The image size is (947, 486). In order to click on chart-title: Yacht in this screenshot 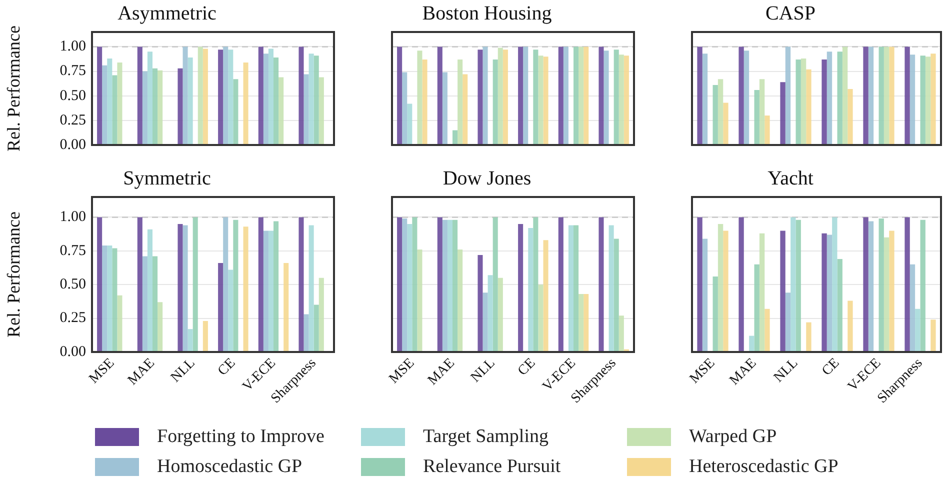, I will do `click(791, 178)`.